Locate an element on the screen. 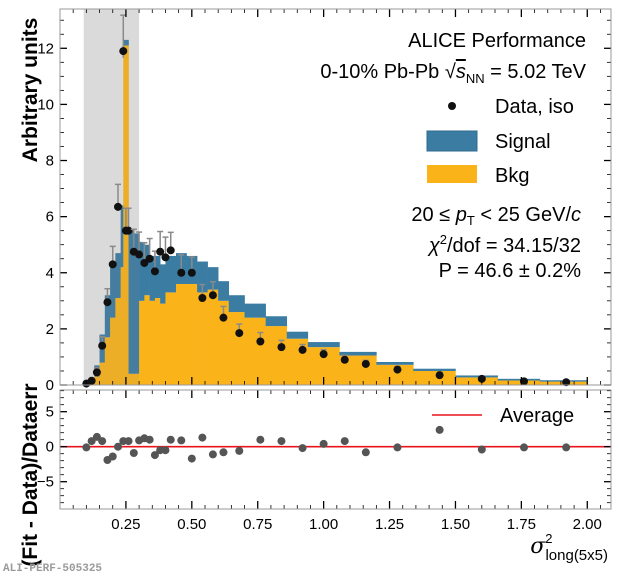 This screenshot has height=577, width=620. experiment-label: ALICE Performance is located at coordinates (497, 41).